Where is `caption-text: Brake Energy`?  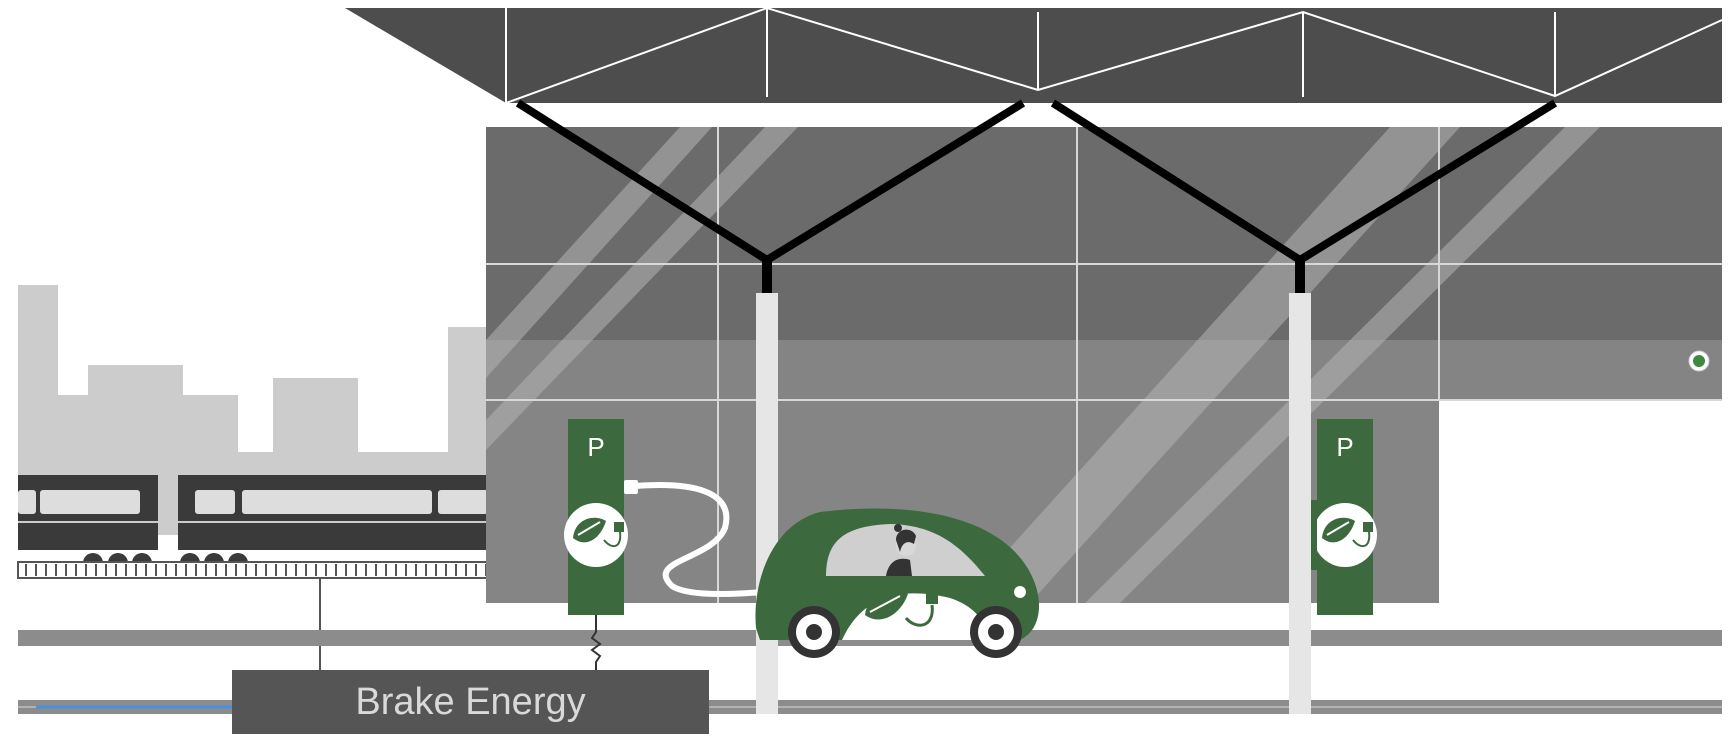 caption-text: Brake Energy is located at coordinates (470, 701).